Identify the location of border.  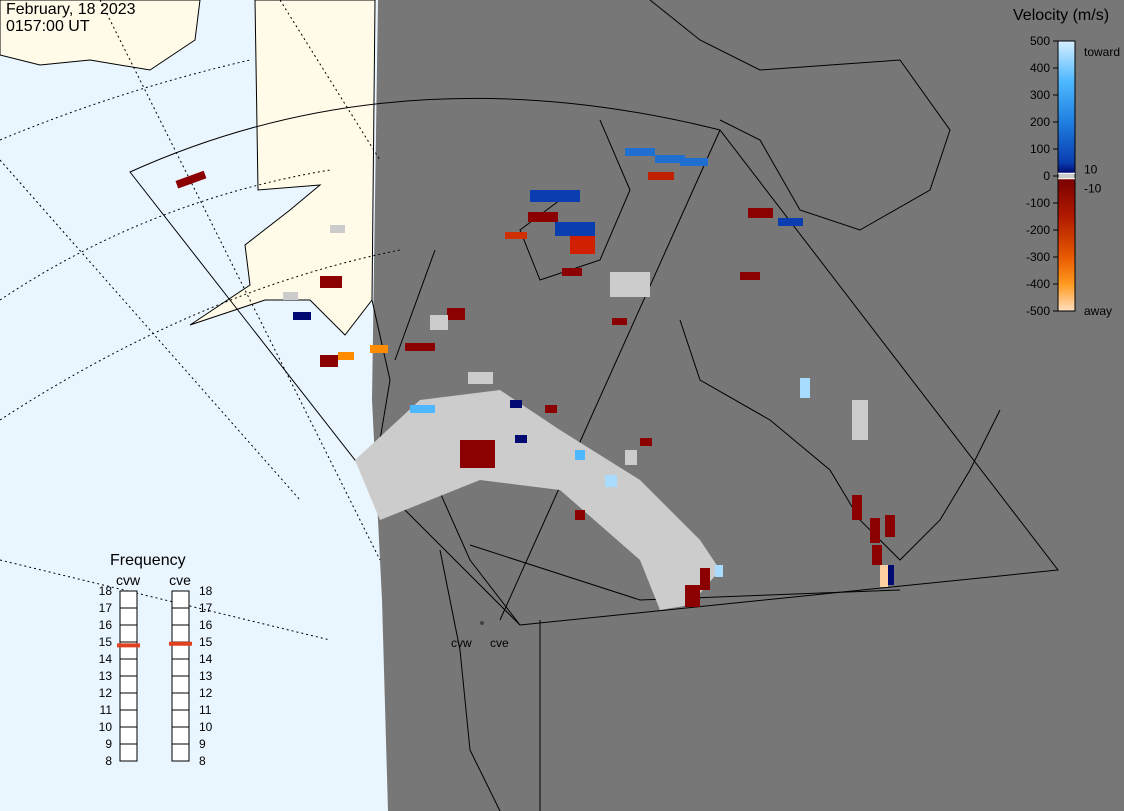
(685, 572).